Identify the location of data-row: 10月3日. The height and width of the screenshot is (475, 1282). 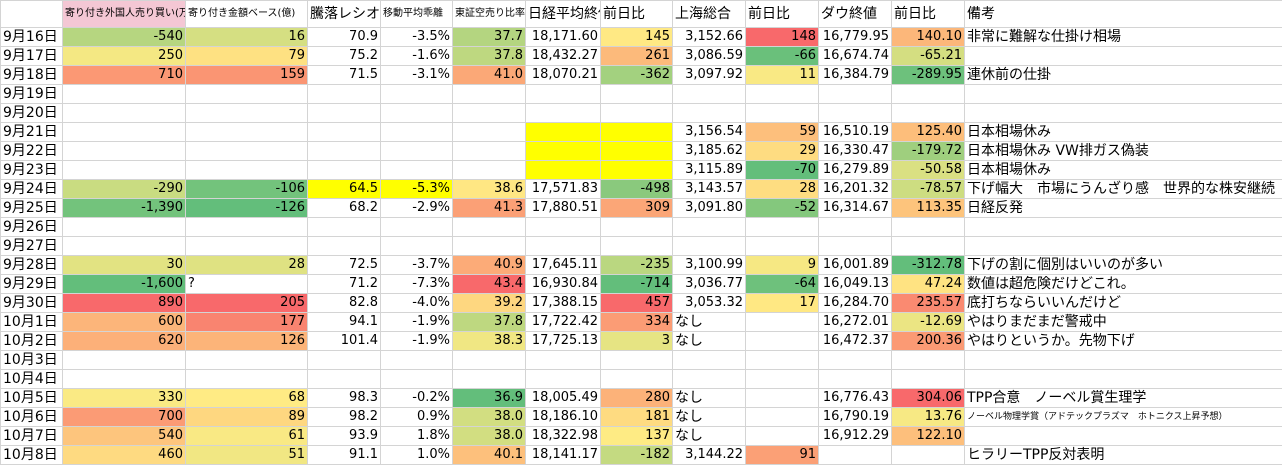
(641, 360).